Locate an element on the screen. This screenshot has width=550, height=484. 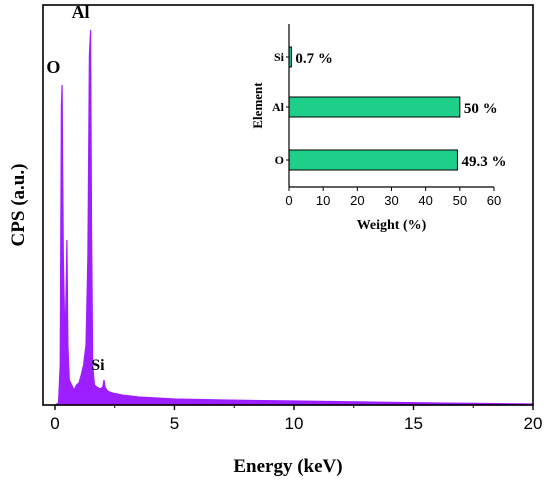
inset-axes: 0 10 20 30 40 50 60 is located at coordinates (393, 116).